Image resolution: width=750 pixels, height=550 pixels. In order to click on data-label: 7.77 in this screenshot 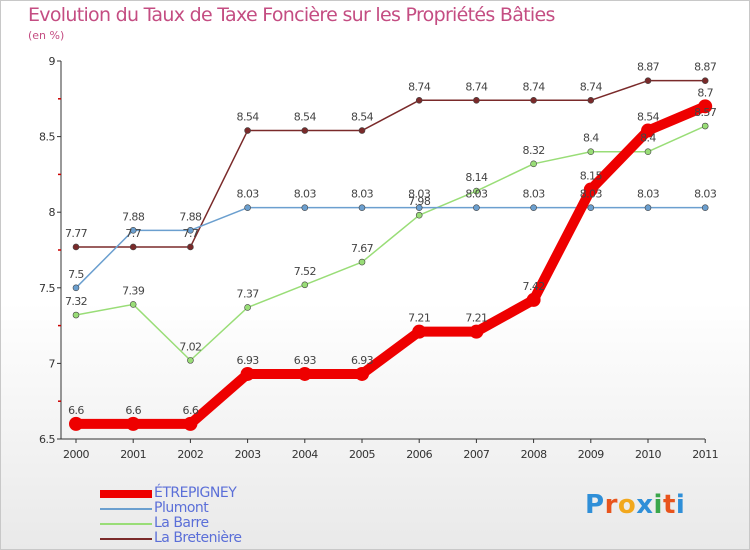, I will do `click(76, 233)`.